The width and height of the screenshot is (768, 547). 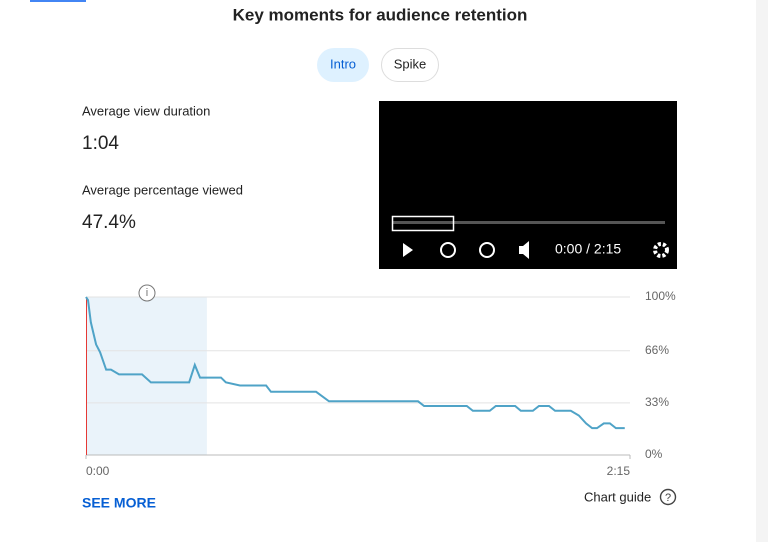 I want to click on title: Key moments for audience retention, so click(x=380, y=14).